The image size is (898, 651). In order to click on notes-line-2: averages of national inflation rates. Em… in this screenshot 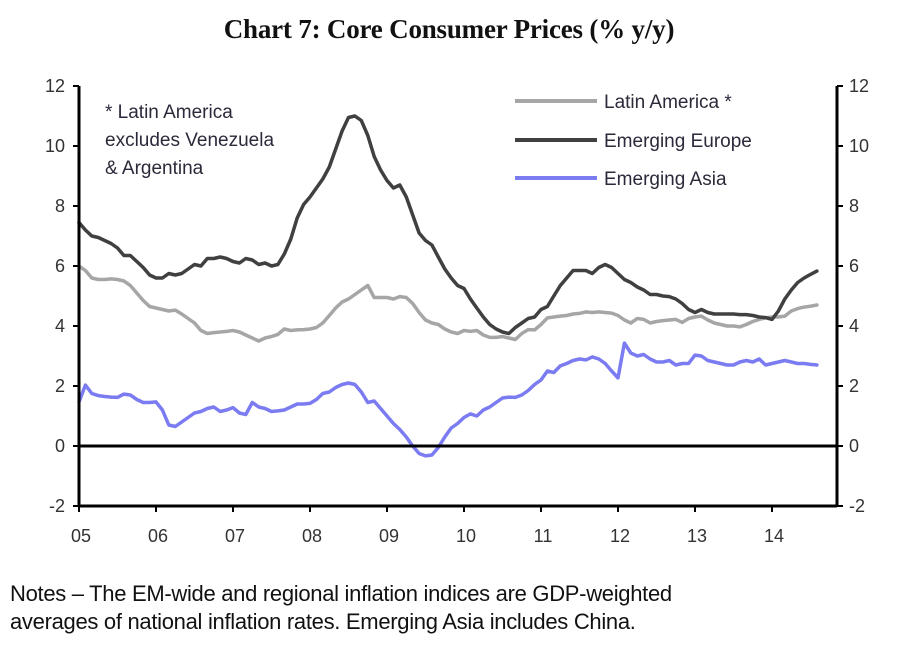, I will do `click(323, 621)`.